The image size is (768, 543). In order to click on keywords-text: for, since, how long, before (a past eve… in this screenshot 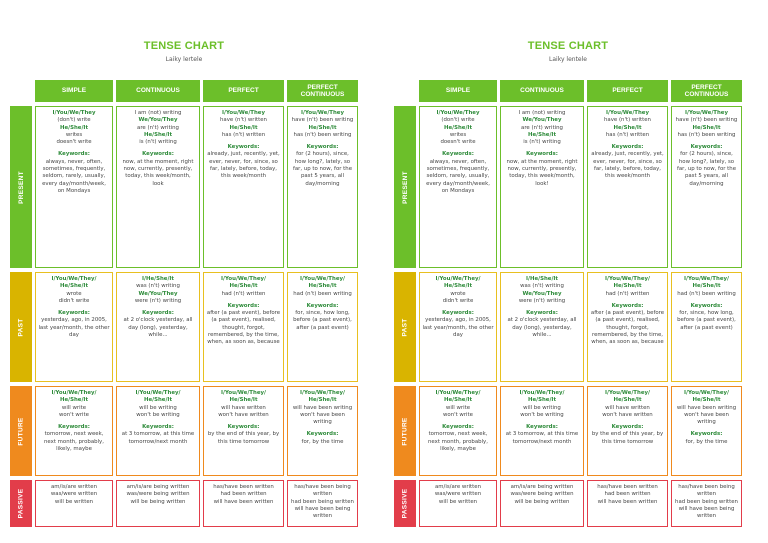, I will do `click(322, 320)`.